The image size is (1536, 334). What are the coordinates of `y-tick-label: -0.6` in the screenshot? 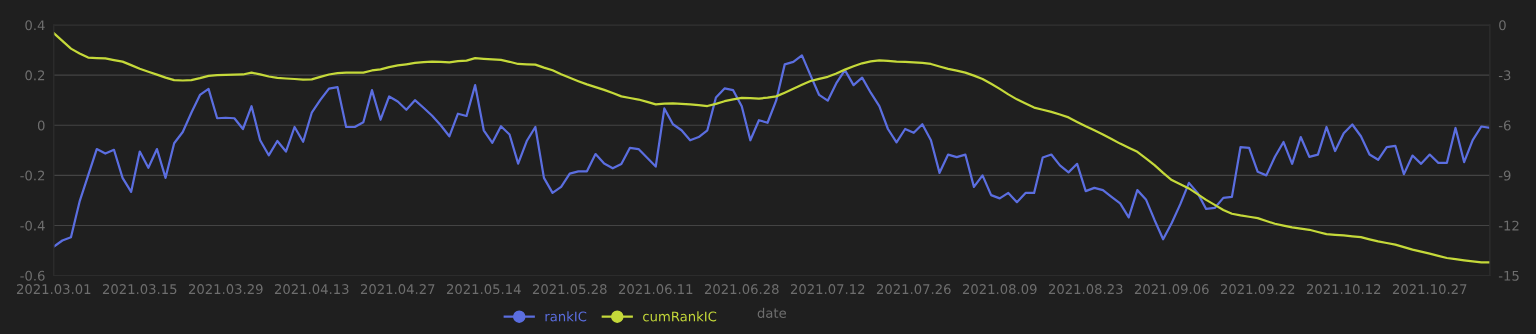 It's located at (32, 275).